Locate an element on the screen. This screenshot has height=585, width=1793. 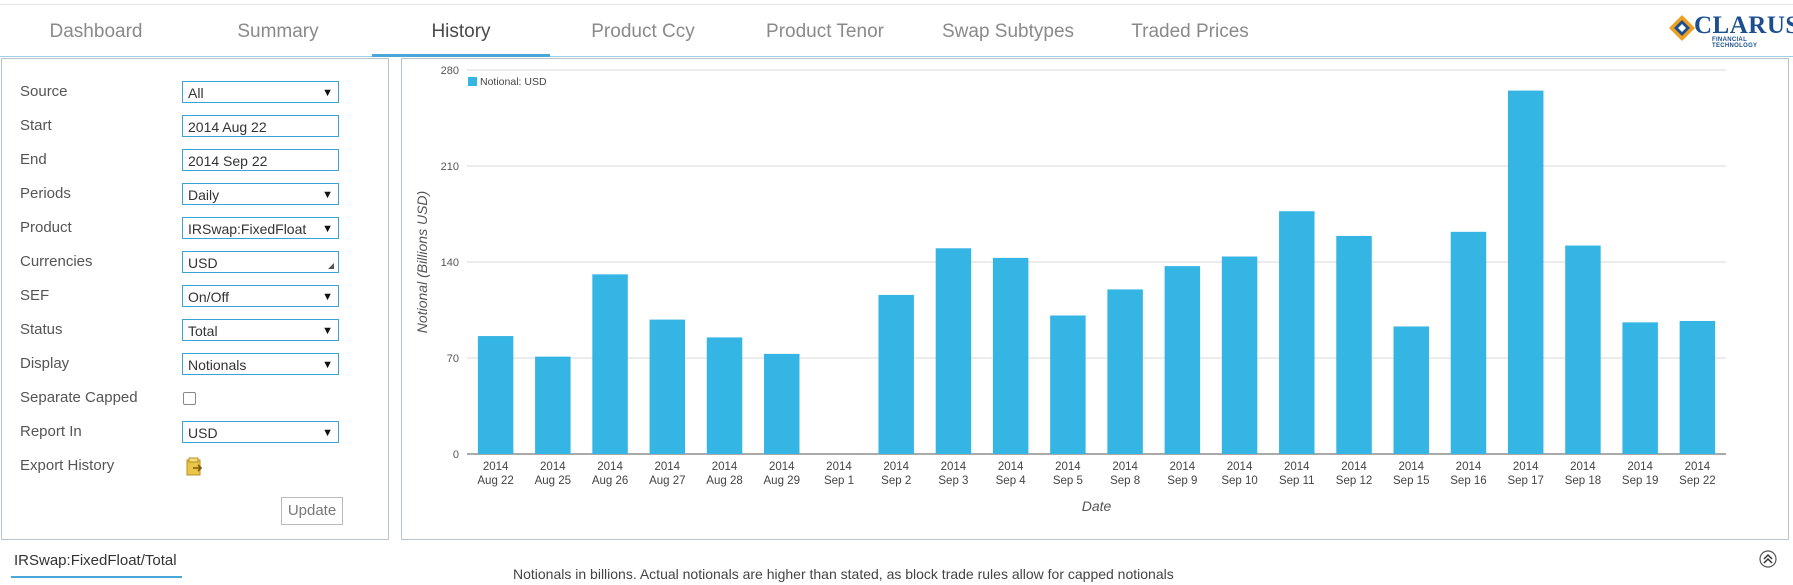
end-value: 2014 Sep 22 is located at coordinates (228, 161).